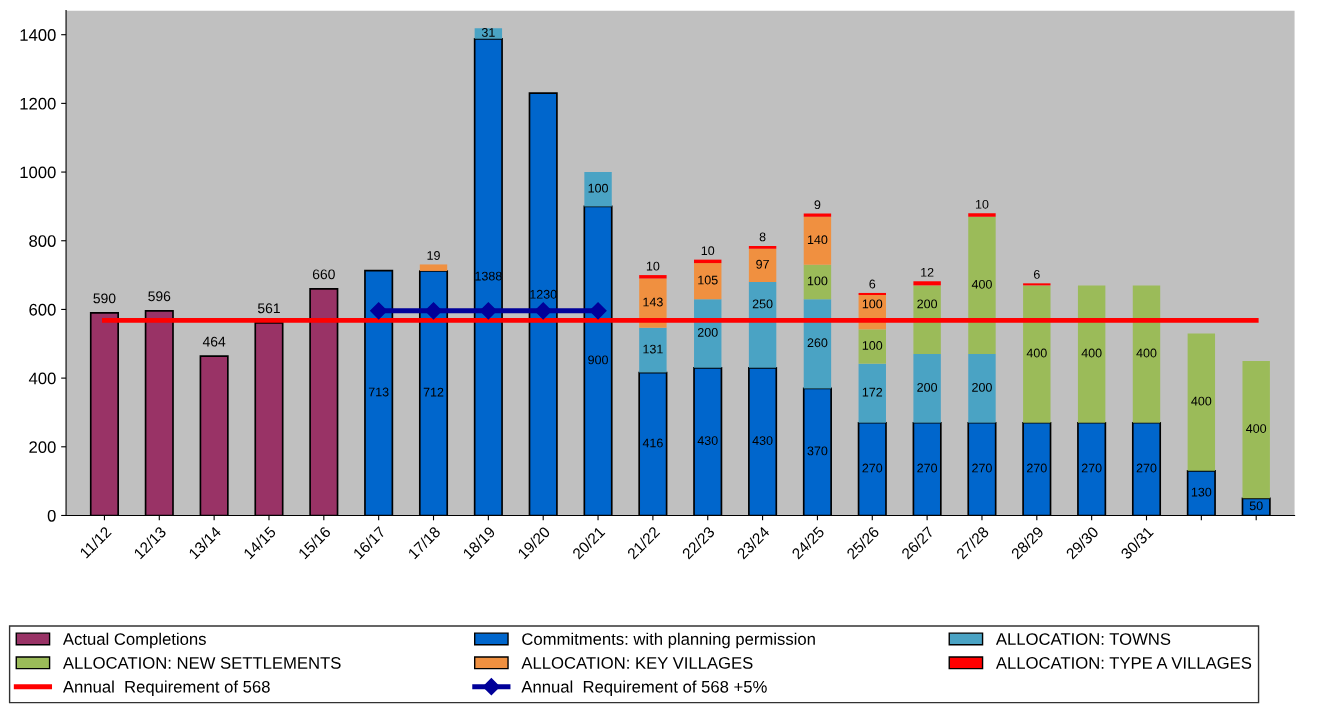  Describe the element at coordinates (1123, 663) in the screenshot. I see `legend-label: ALLOCATION: TYPE A VILLAGES` at that location.